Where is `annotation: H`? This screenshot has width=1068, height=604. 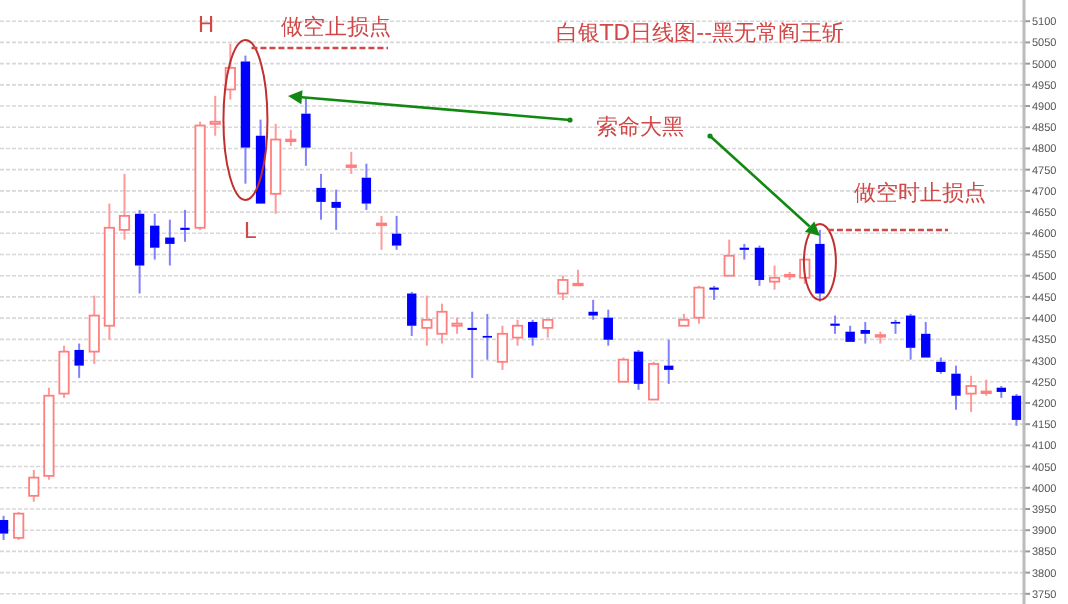
annotation: H is located at coordinates (206, 25).